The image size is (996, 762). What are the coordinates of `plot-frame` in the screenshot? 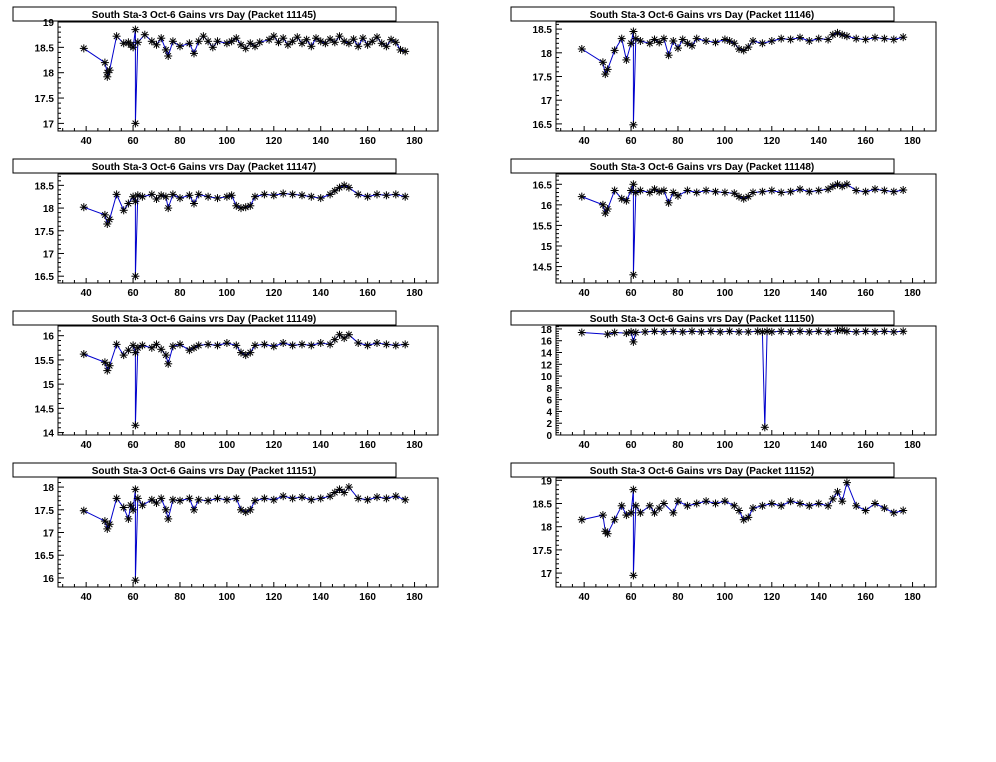 It's located at (248, 76).